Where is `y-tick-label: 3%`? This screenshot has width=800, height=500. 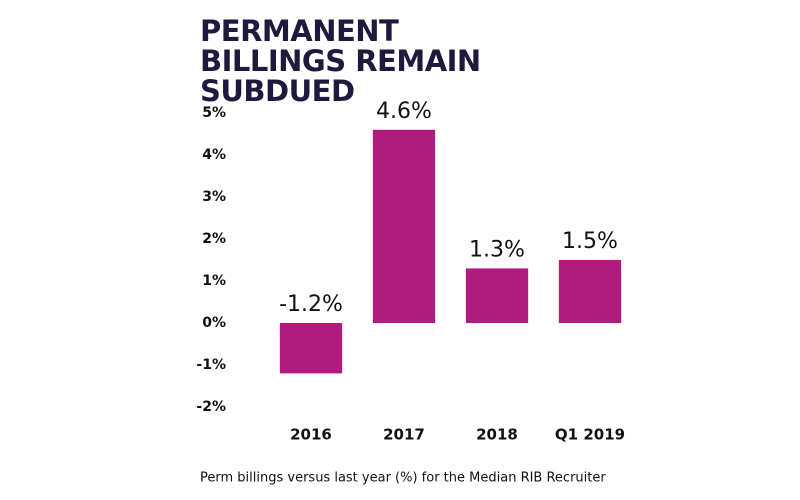
y-tick-label: 3% is located at coordinates (214, 197).